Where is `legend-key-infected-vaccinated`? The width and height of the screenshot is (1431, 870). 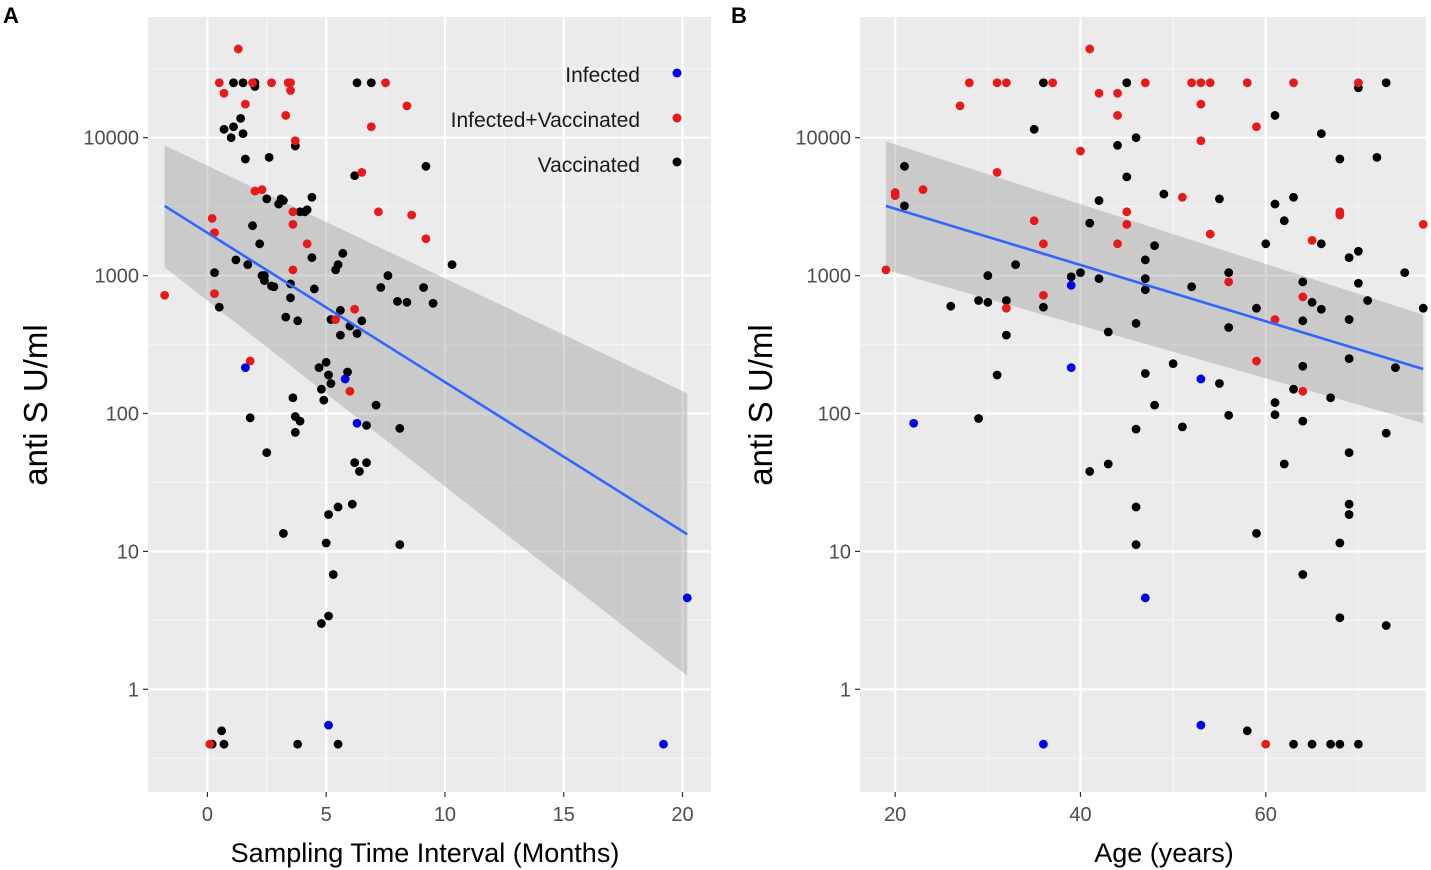
legend-key-infected-vaccinated is located at coordinates (677, 118).